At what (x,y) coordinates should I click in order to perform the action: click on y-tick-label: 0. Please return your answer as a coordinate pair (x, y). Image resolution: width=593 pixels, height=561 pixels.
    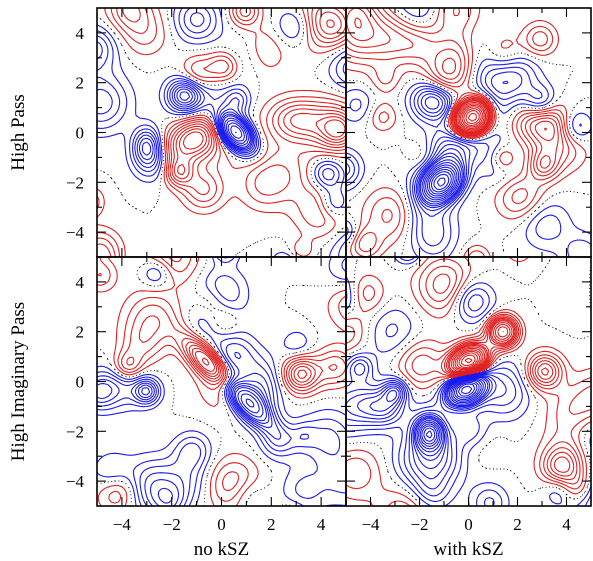
    Looking at the image, I should click on (80, 133).